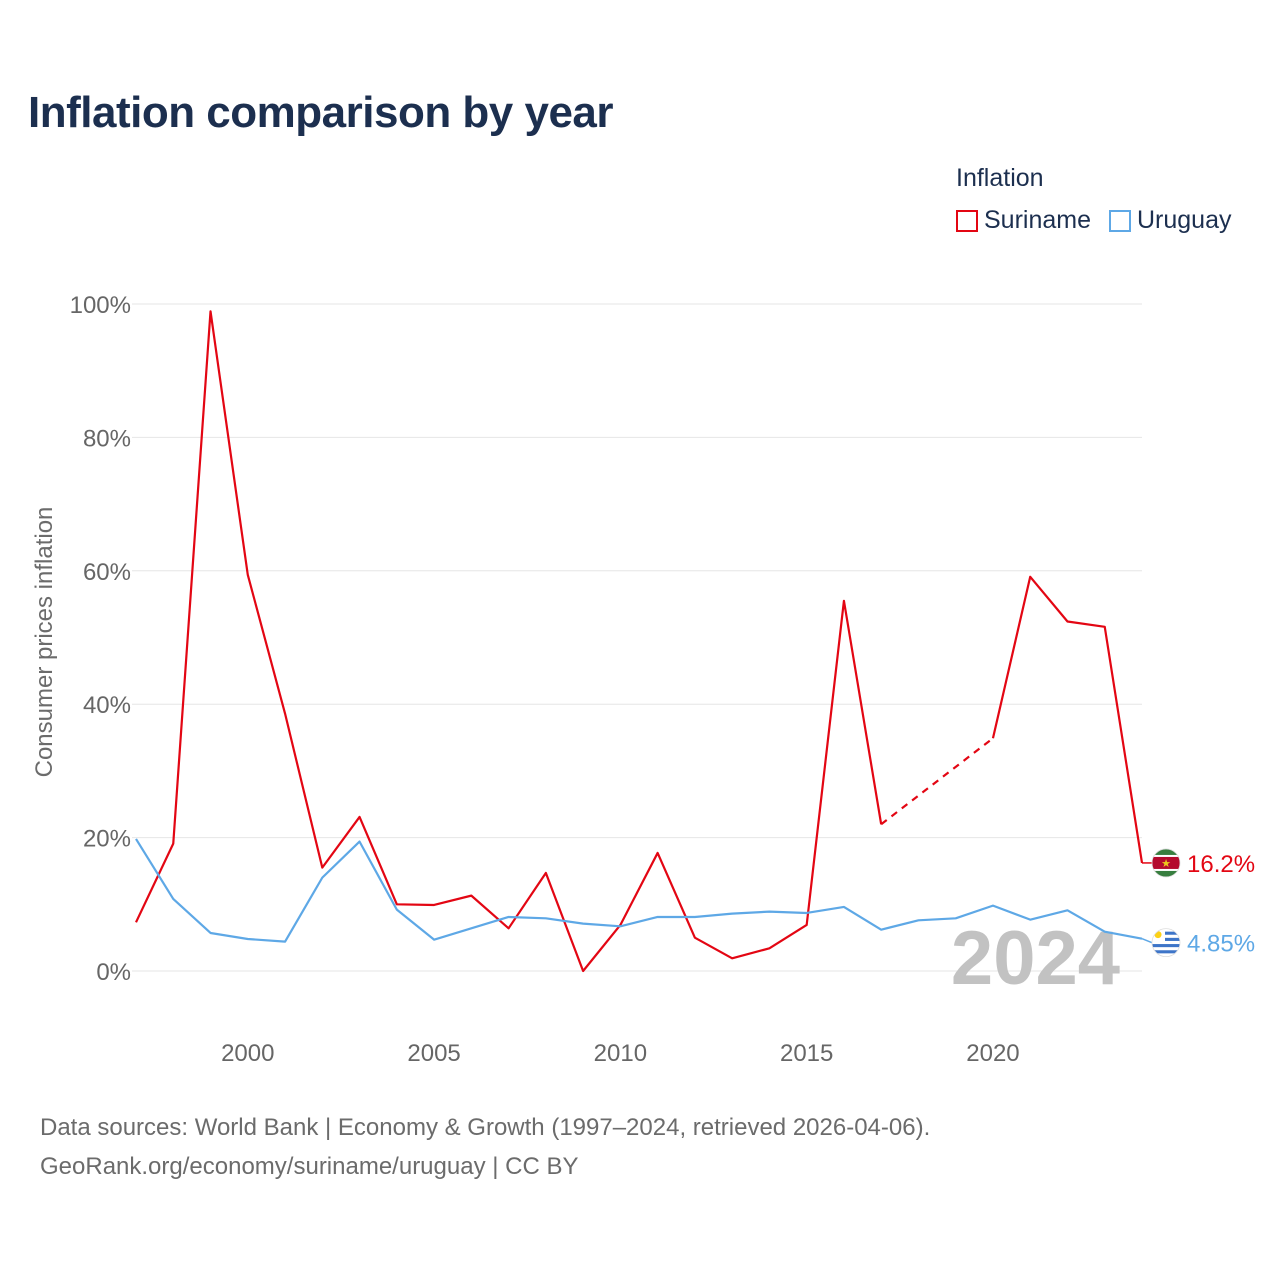  I want to click on end-label-suriname: 16.2%, so click(1221, 864).